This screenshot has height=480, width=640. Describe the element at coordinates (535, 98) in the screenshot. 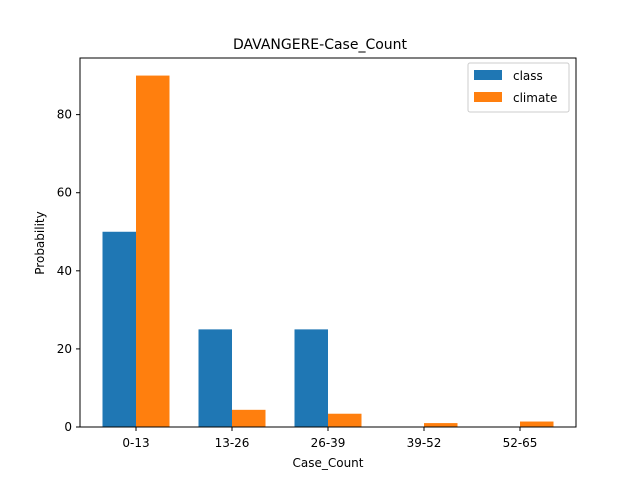

I see `legend-label-climate: climate` at that location.